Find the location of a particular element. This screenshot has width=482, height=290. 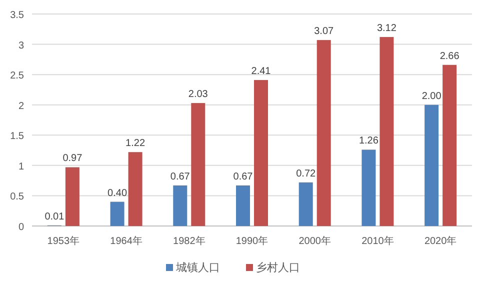

y-tick-label: 3 is located at coordinates (21, 46).